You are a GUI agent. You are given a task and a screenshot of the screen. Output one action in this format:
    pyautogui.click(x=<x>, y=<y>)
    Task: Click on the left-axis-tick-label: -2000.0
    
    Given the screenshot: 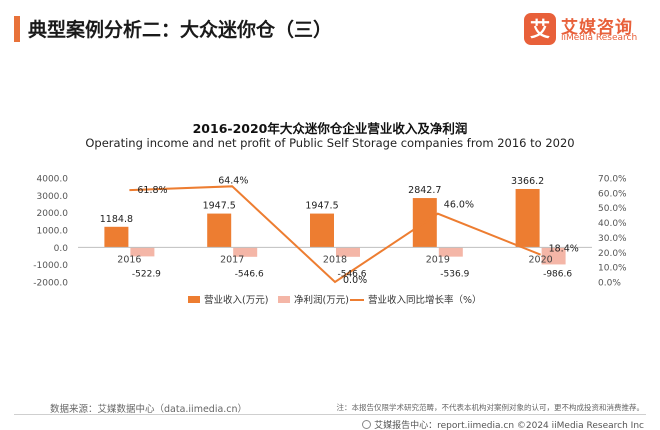 What is the action you would take?
    pyautogui.click(x=50, y=284)
    